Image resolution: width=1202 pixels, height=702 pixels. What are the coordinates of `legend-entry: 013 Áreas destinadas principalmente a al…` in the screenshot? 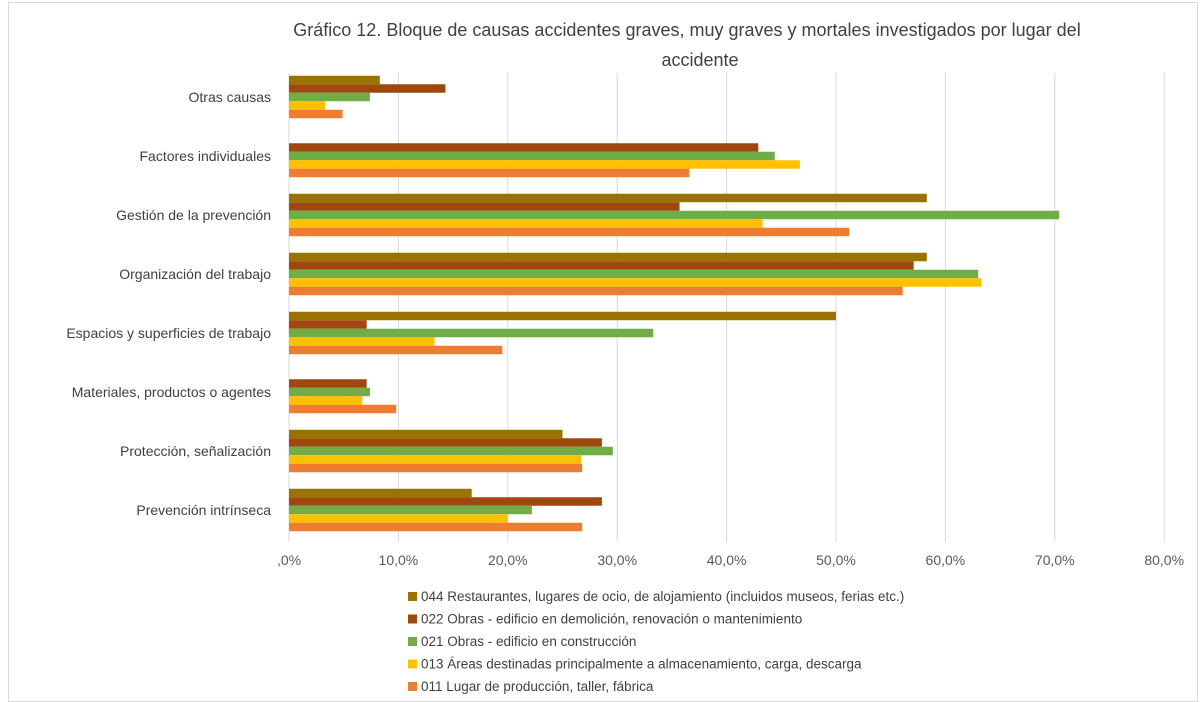 It's located at (641, 664).